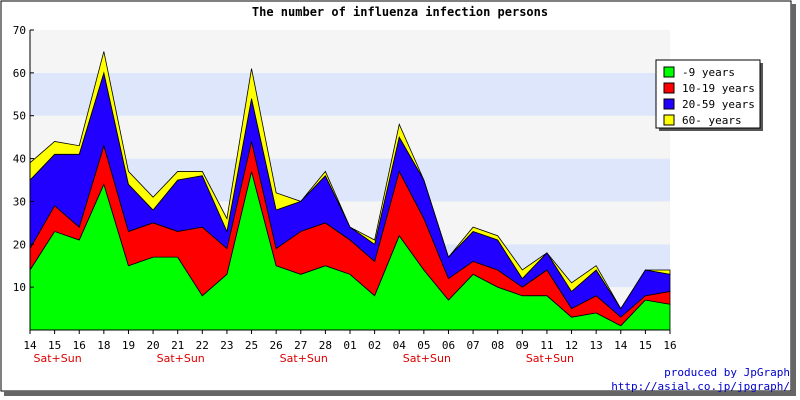  What do you see at coordinates (349, 345) in the screenshot?
I see `x-tick-label: 01` at bounding box center [349, 345].